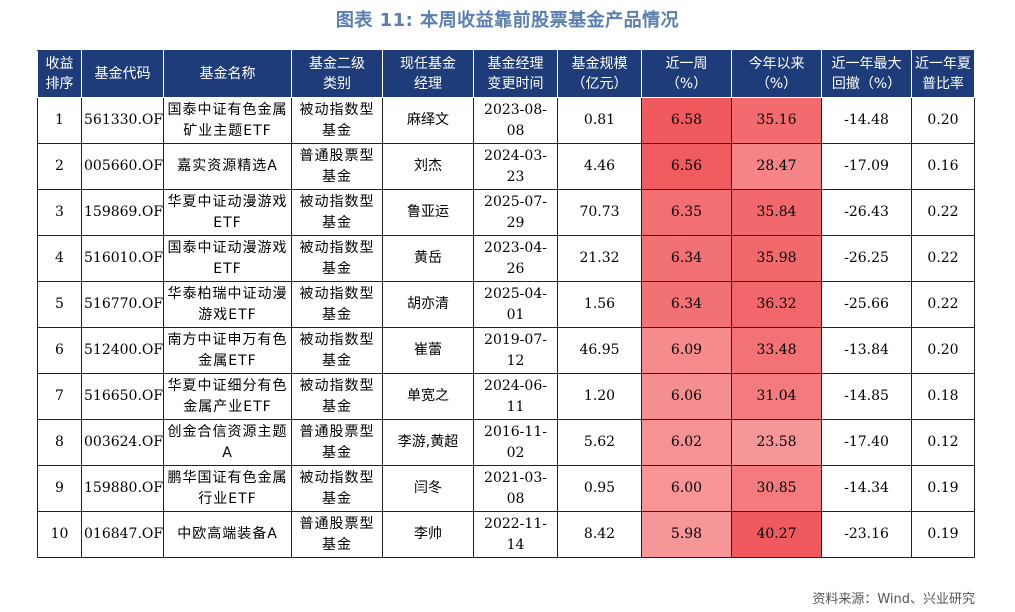 This screenshot has width=1015, height=612. Describe the element at coordinates (515, 396) in the screenshot. I see `cell-change-date: 2024-06-11` at that location.